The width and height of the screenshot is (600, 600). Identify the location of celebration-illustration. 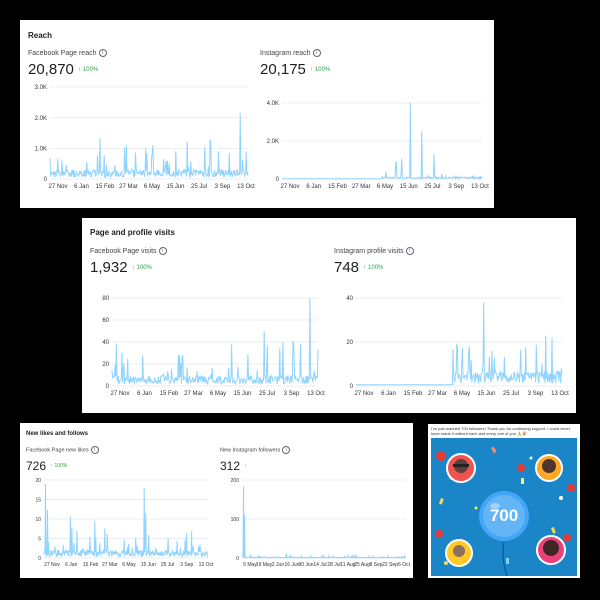
(505, 511).